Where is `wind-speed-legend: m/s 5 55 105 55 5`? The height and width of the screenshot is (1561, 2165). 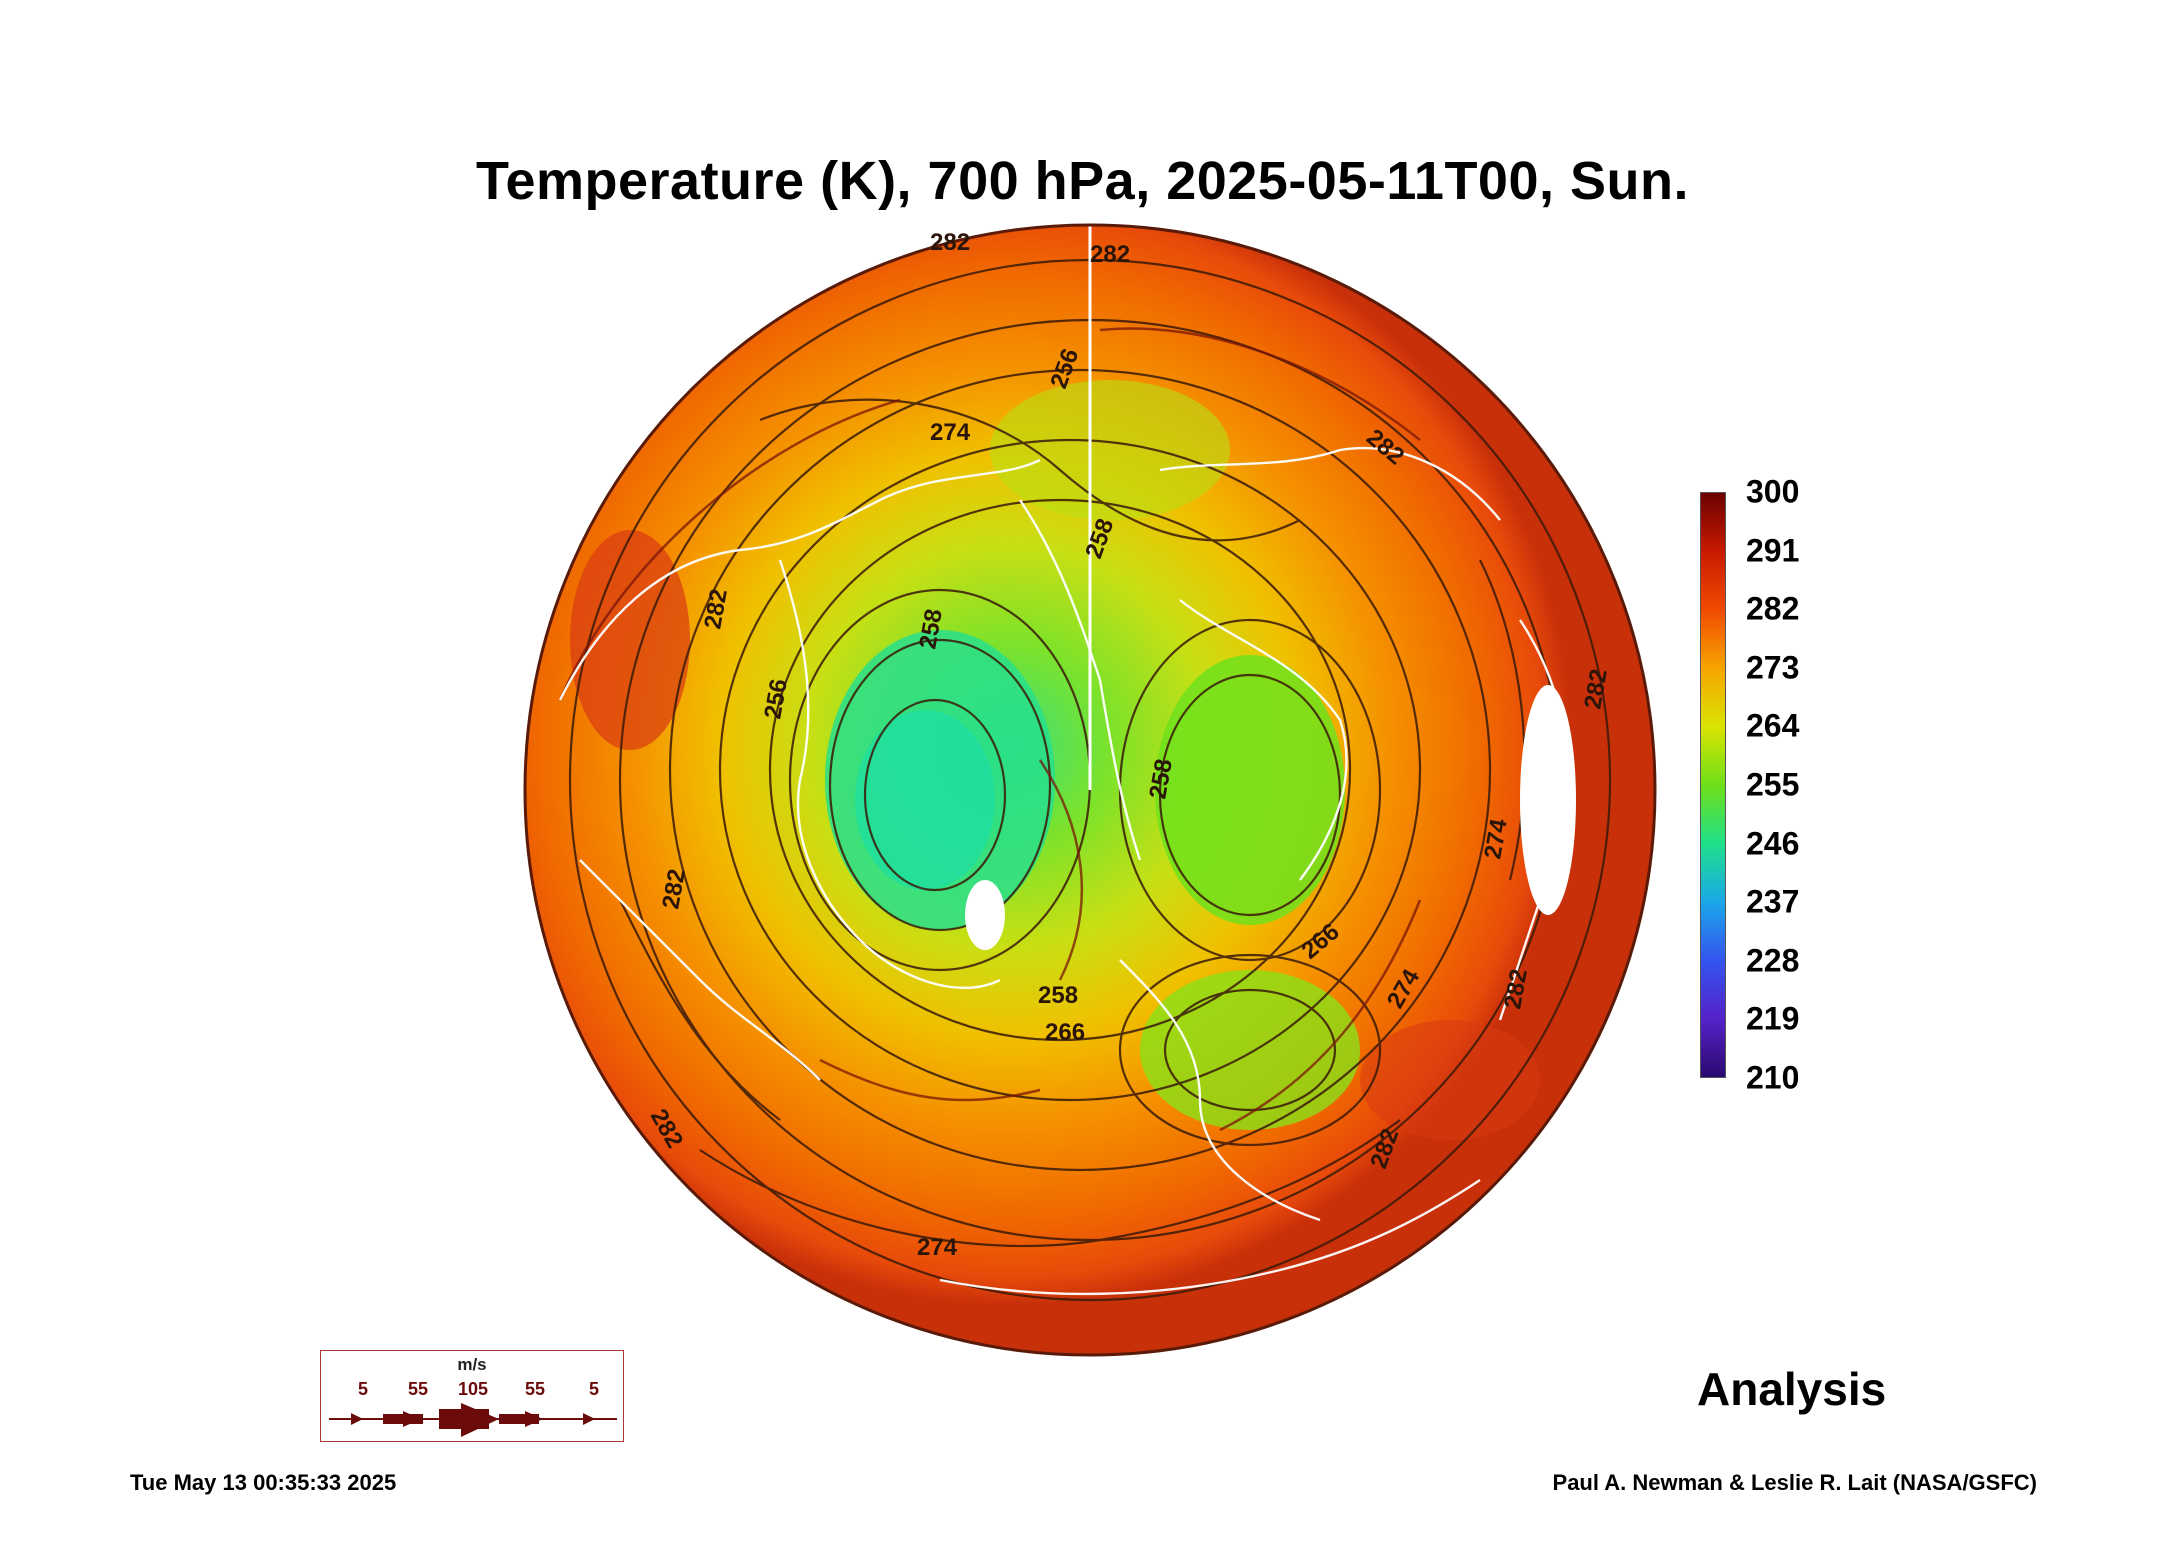
wind-speed-legend: m/s 5 55 105 55 5 is located at coordinates (472, 1396).